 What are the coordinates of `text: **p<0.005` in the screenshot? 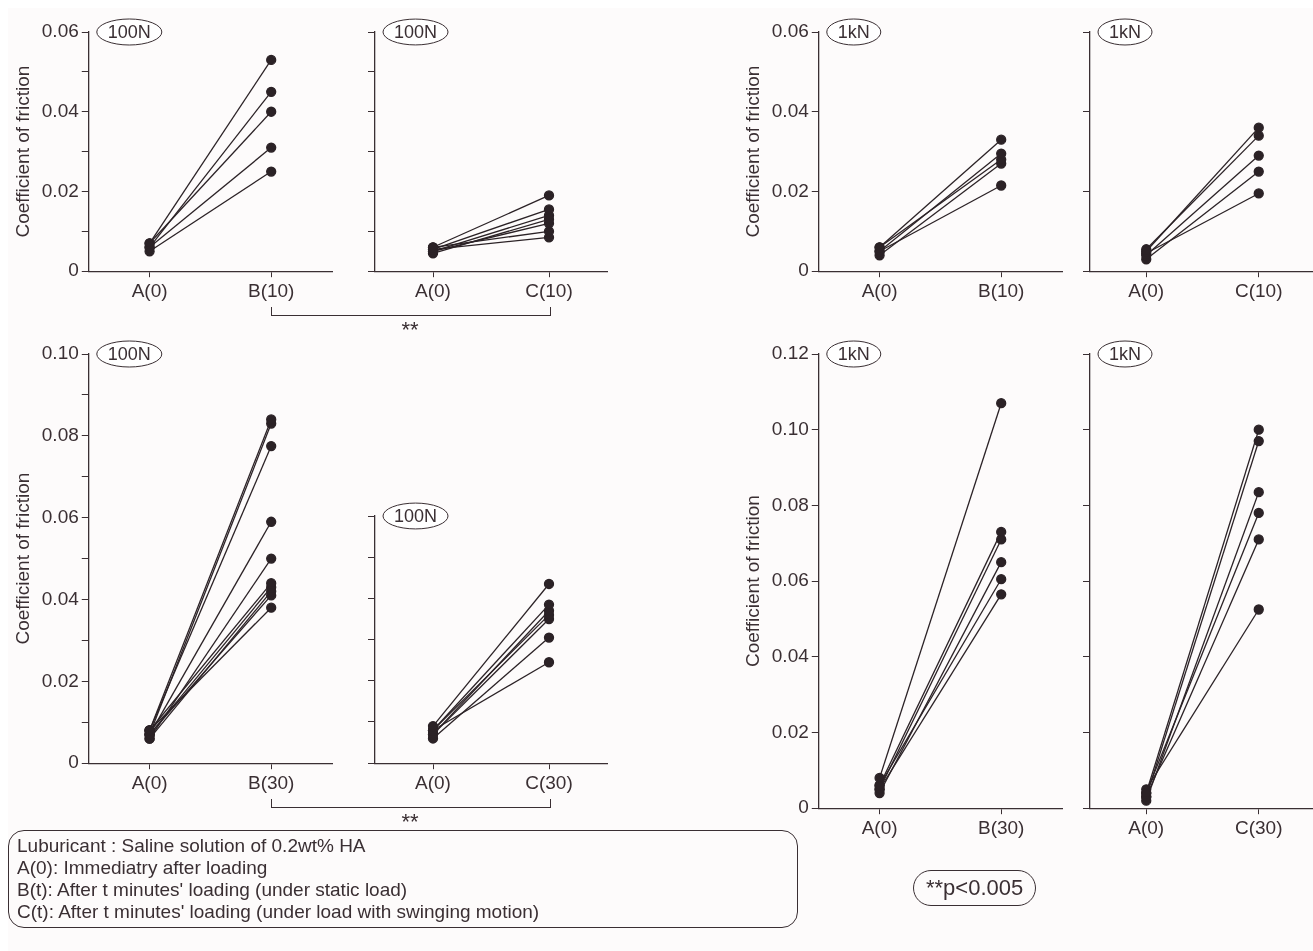 It's located at (975, 888).